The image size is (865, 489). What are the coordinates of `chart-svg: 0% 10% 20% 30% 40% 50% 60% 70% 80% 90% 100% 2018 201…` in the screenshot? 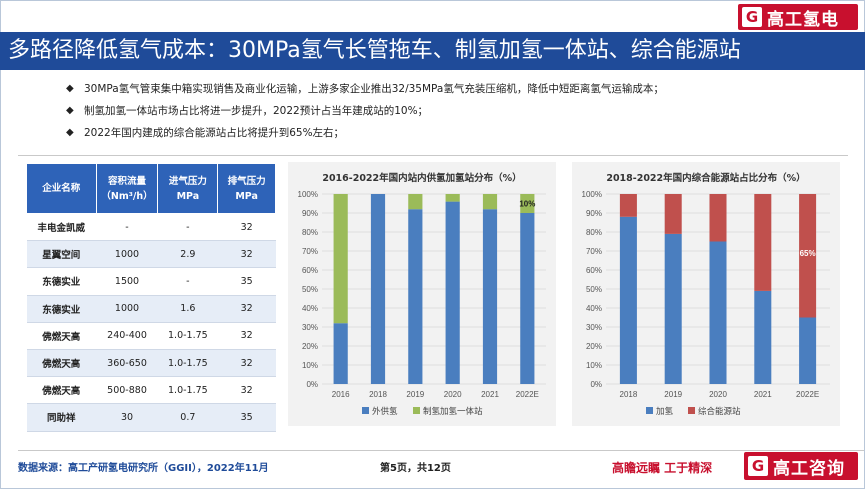 It's located at (706, 303).